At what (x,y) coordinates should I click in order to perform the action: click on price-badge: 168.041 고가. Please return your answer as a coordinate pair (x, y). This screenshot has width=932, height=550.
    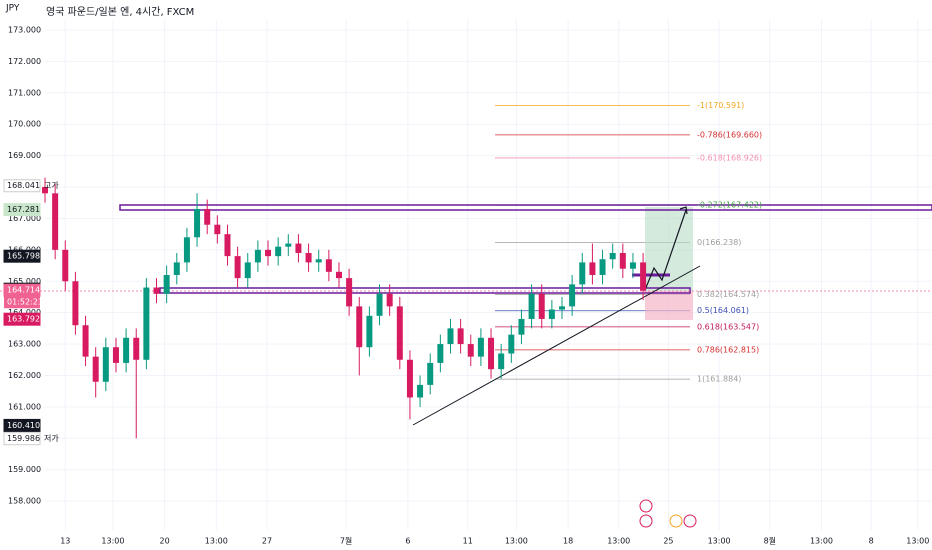
    Looking at the image, I should click on (31, 186).